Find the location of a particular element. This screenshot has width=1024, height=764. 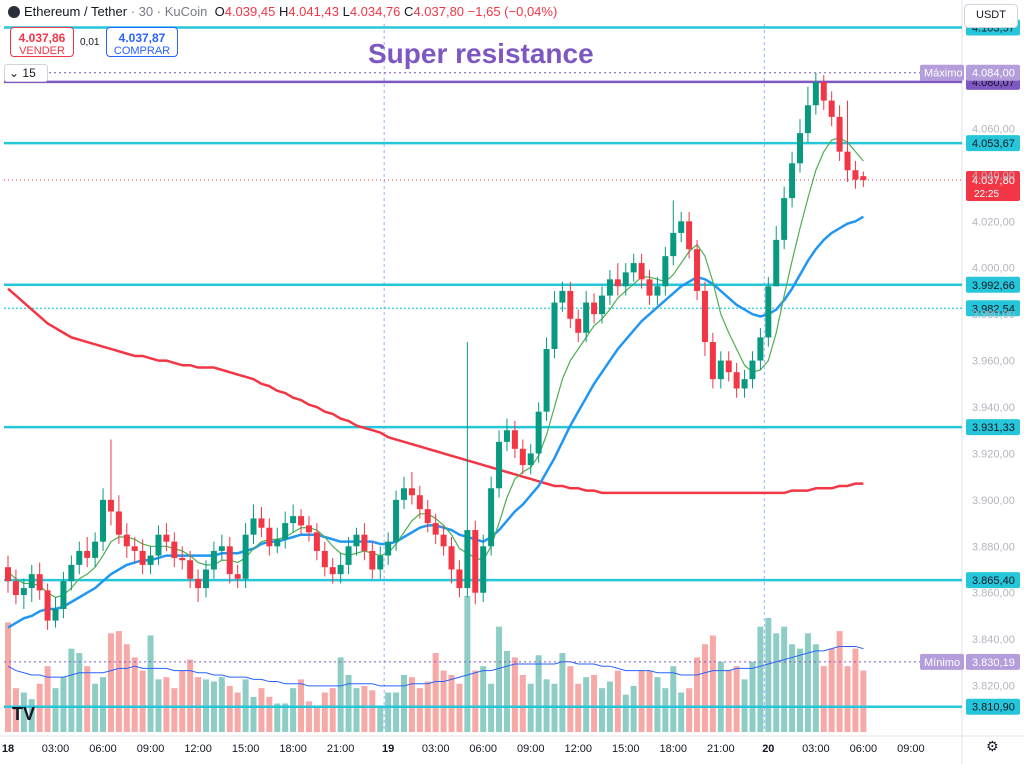

buy-button: 4.037,87 COMPRAR is located at coordinates (142, 42).